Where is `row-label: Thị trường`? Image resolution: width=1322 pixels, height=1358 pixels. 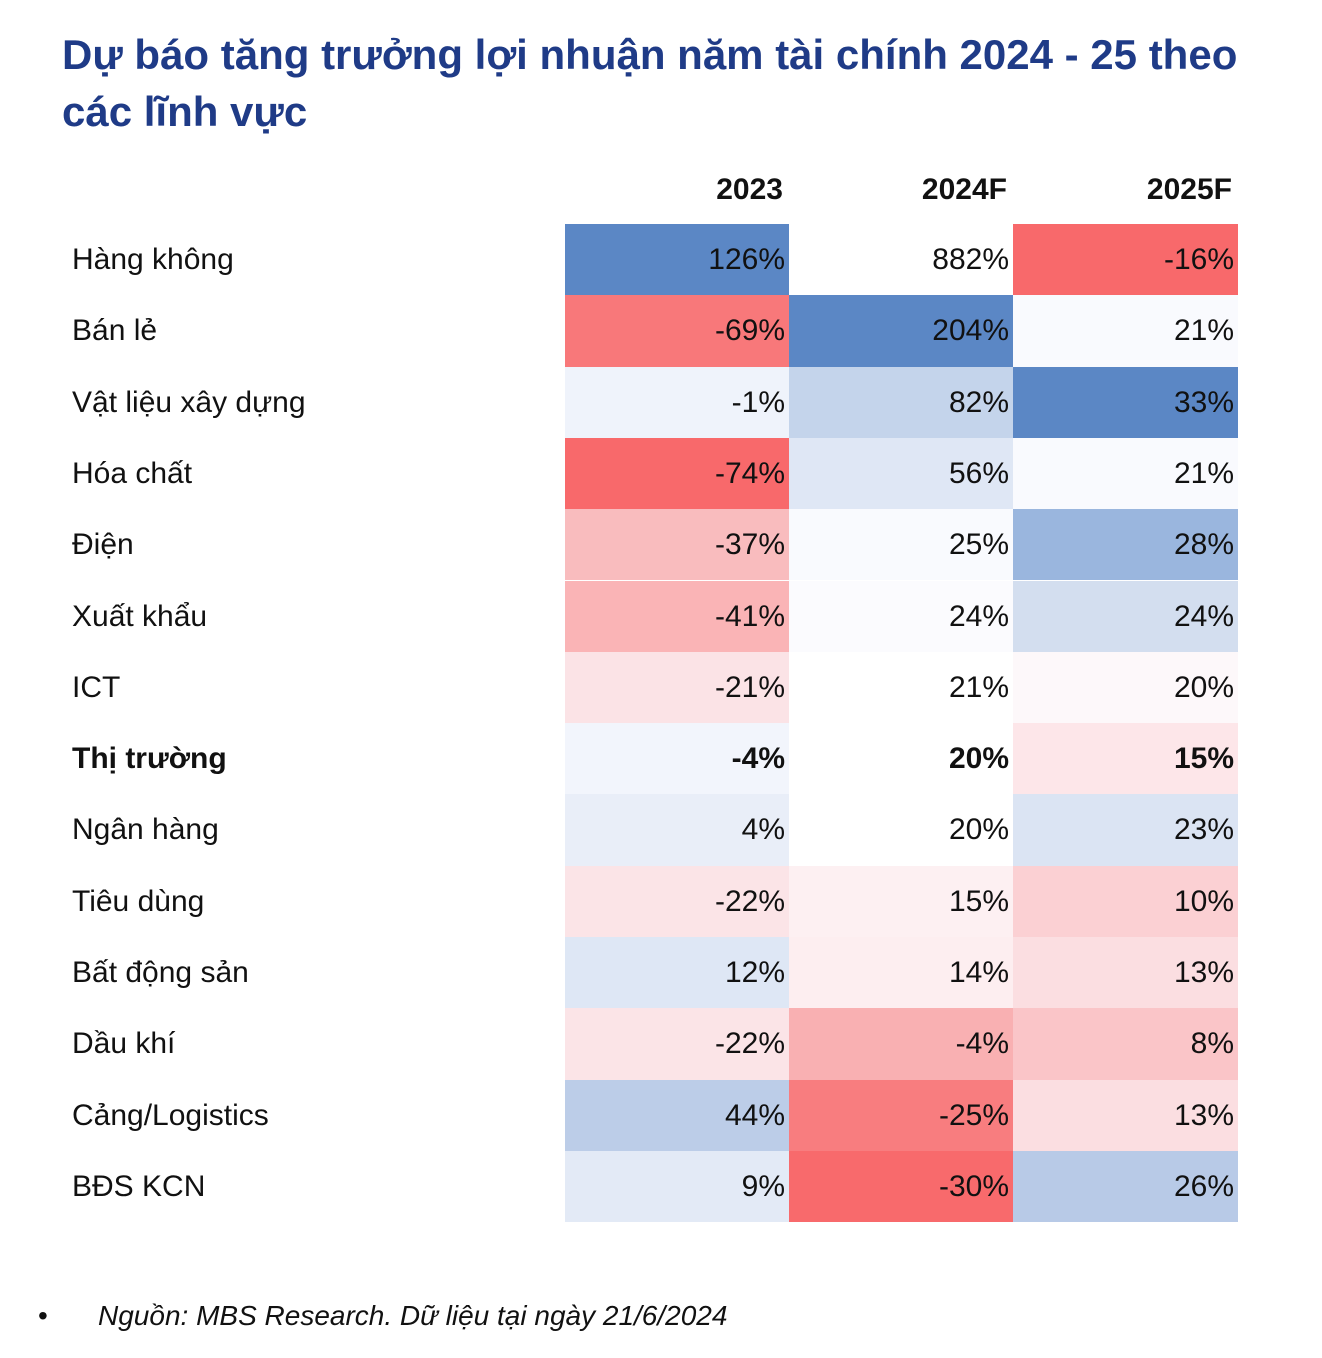 row-label: Thị trường is located at coordinates (149, 759).